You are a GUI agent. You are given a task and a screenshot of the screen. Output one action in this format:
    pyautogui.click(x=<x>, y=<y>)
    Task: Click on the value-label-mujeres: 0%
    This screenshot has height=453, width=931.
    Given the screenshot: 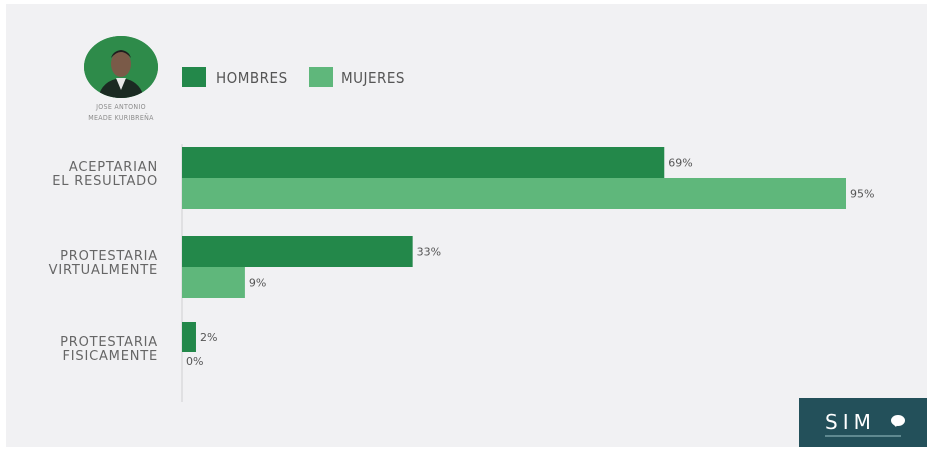 What is the action you would take?
    pyautogui.click(x=194, y=361)
    